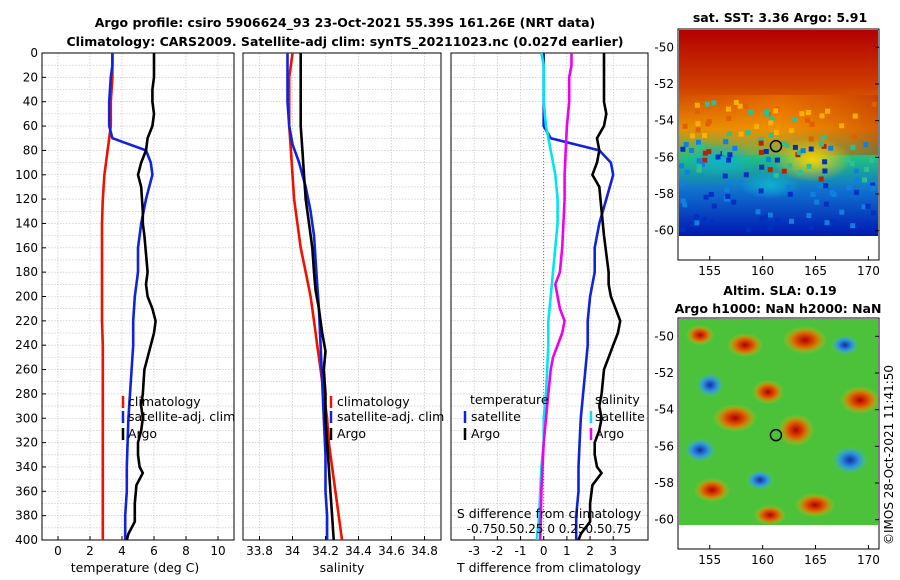  What do you see at coordinates (889, 455) in the screenshot?
I see `imos-watermark: ©IMOS 28-Oct-2021 11:41:50` at bounding box center [889, 455].